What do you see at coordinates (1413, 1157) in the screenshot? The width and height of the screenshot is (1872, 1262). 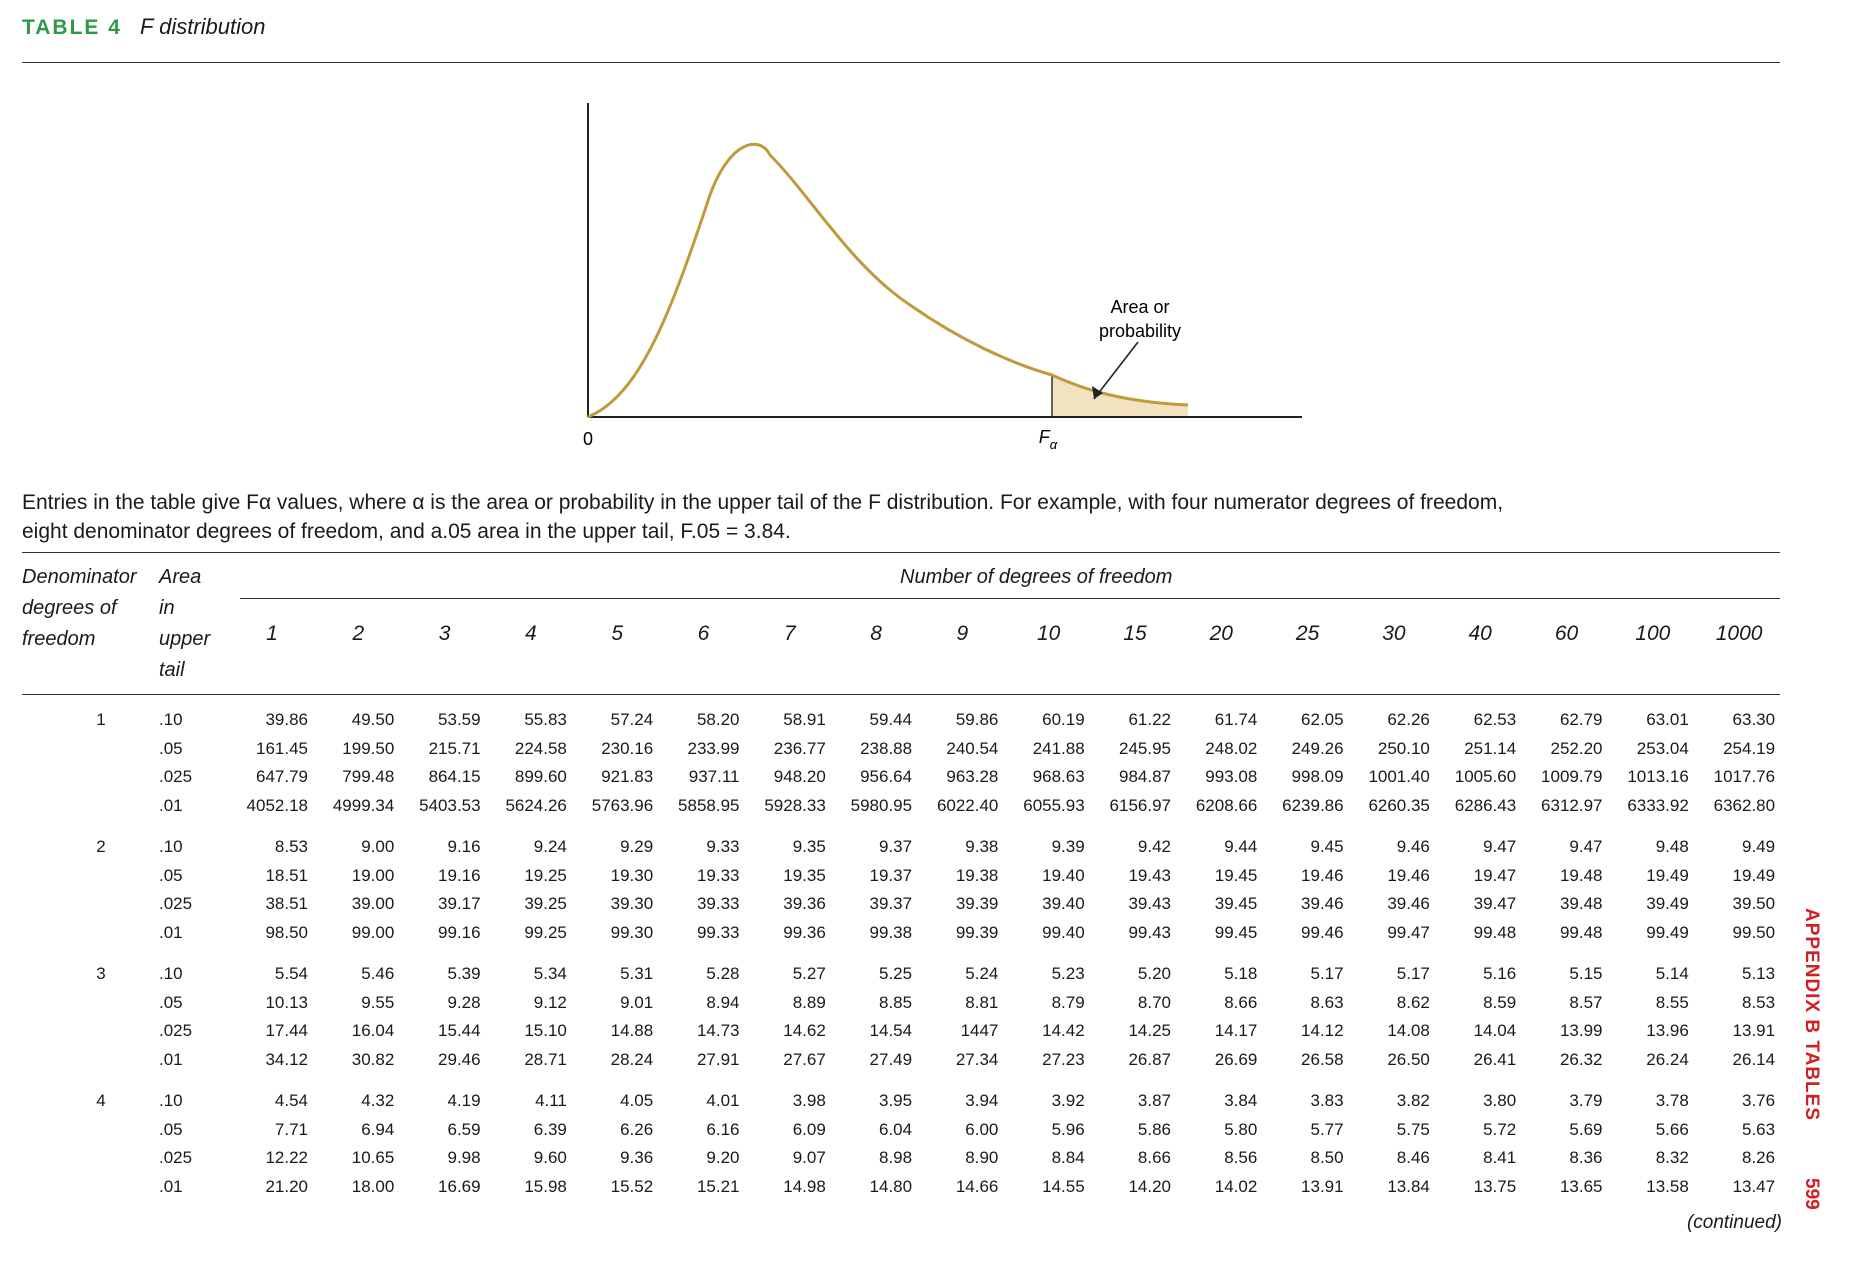 I see `f-value-cell: 8.46` at bounding box center [1413, 1157].